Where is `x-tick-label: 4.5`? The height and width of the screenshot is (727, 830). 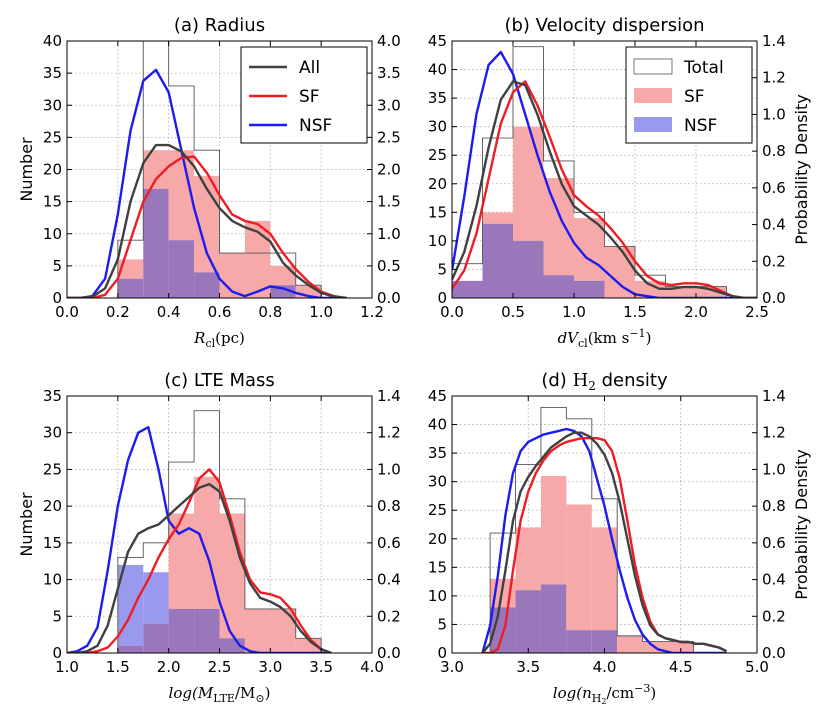
x-tick-label: 4.5 is located at coordinates (681, 667).